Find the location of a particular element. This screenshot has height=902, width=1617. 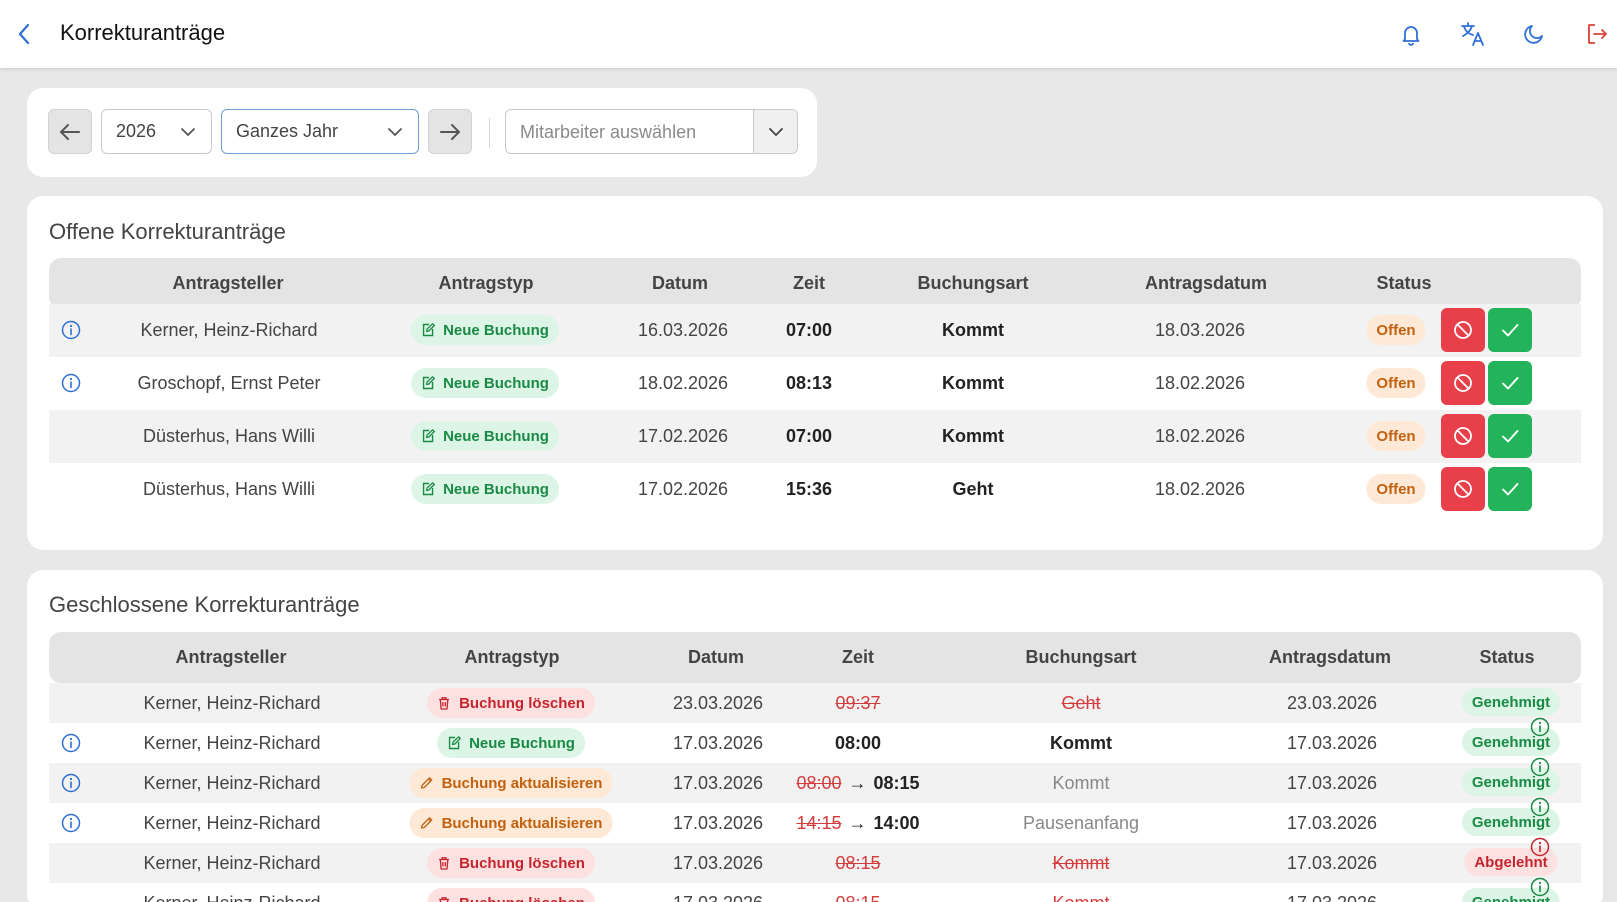

logout-icon is located at coordinates (1597, 34).